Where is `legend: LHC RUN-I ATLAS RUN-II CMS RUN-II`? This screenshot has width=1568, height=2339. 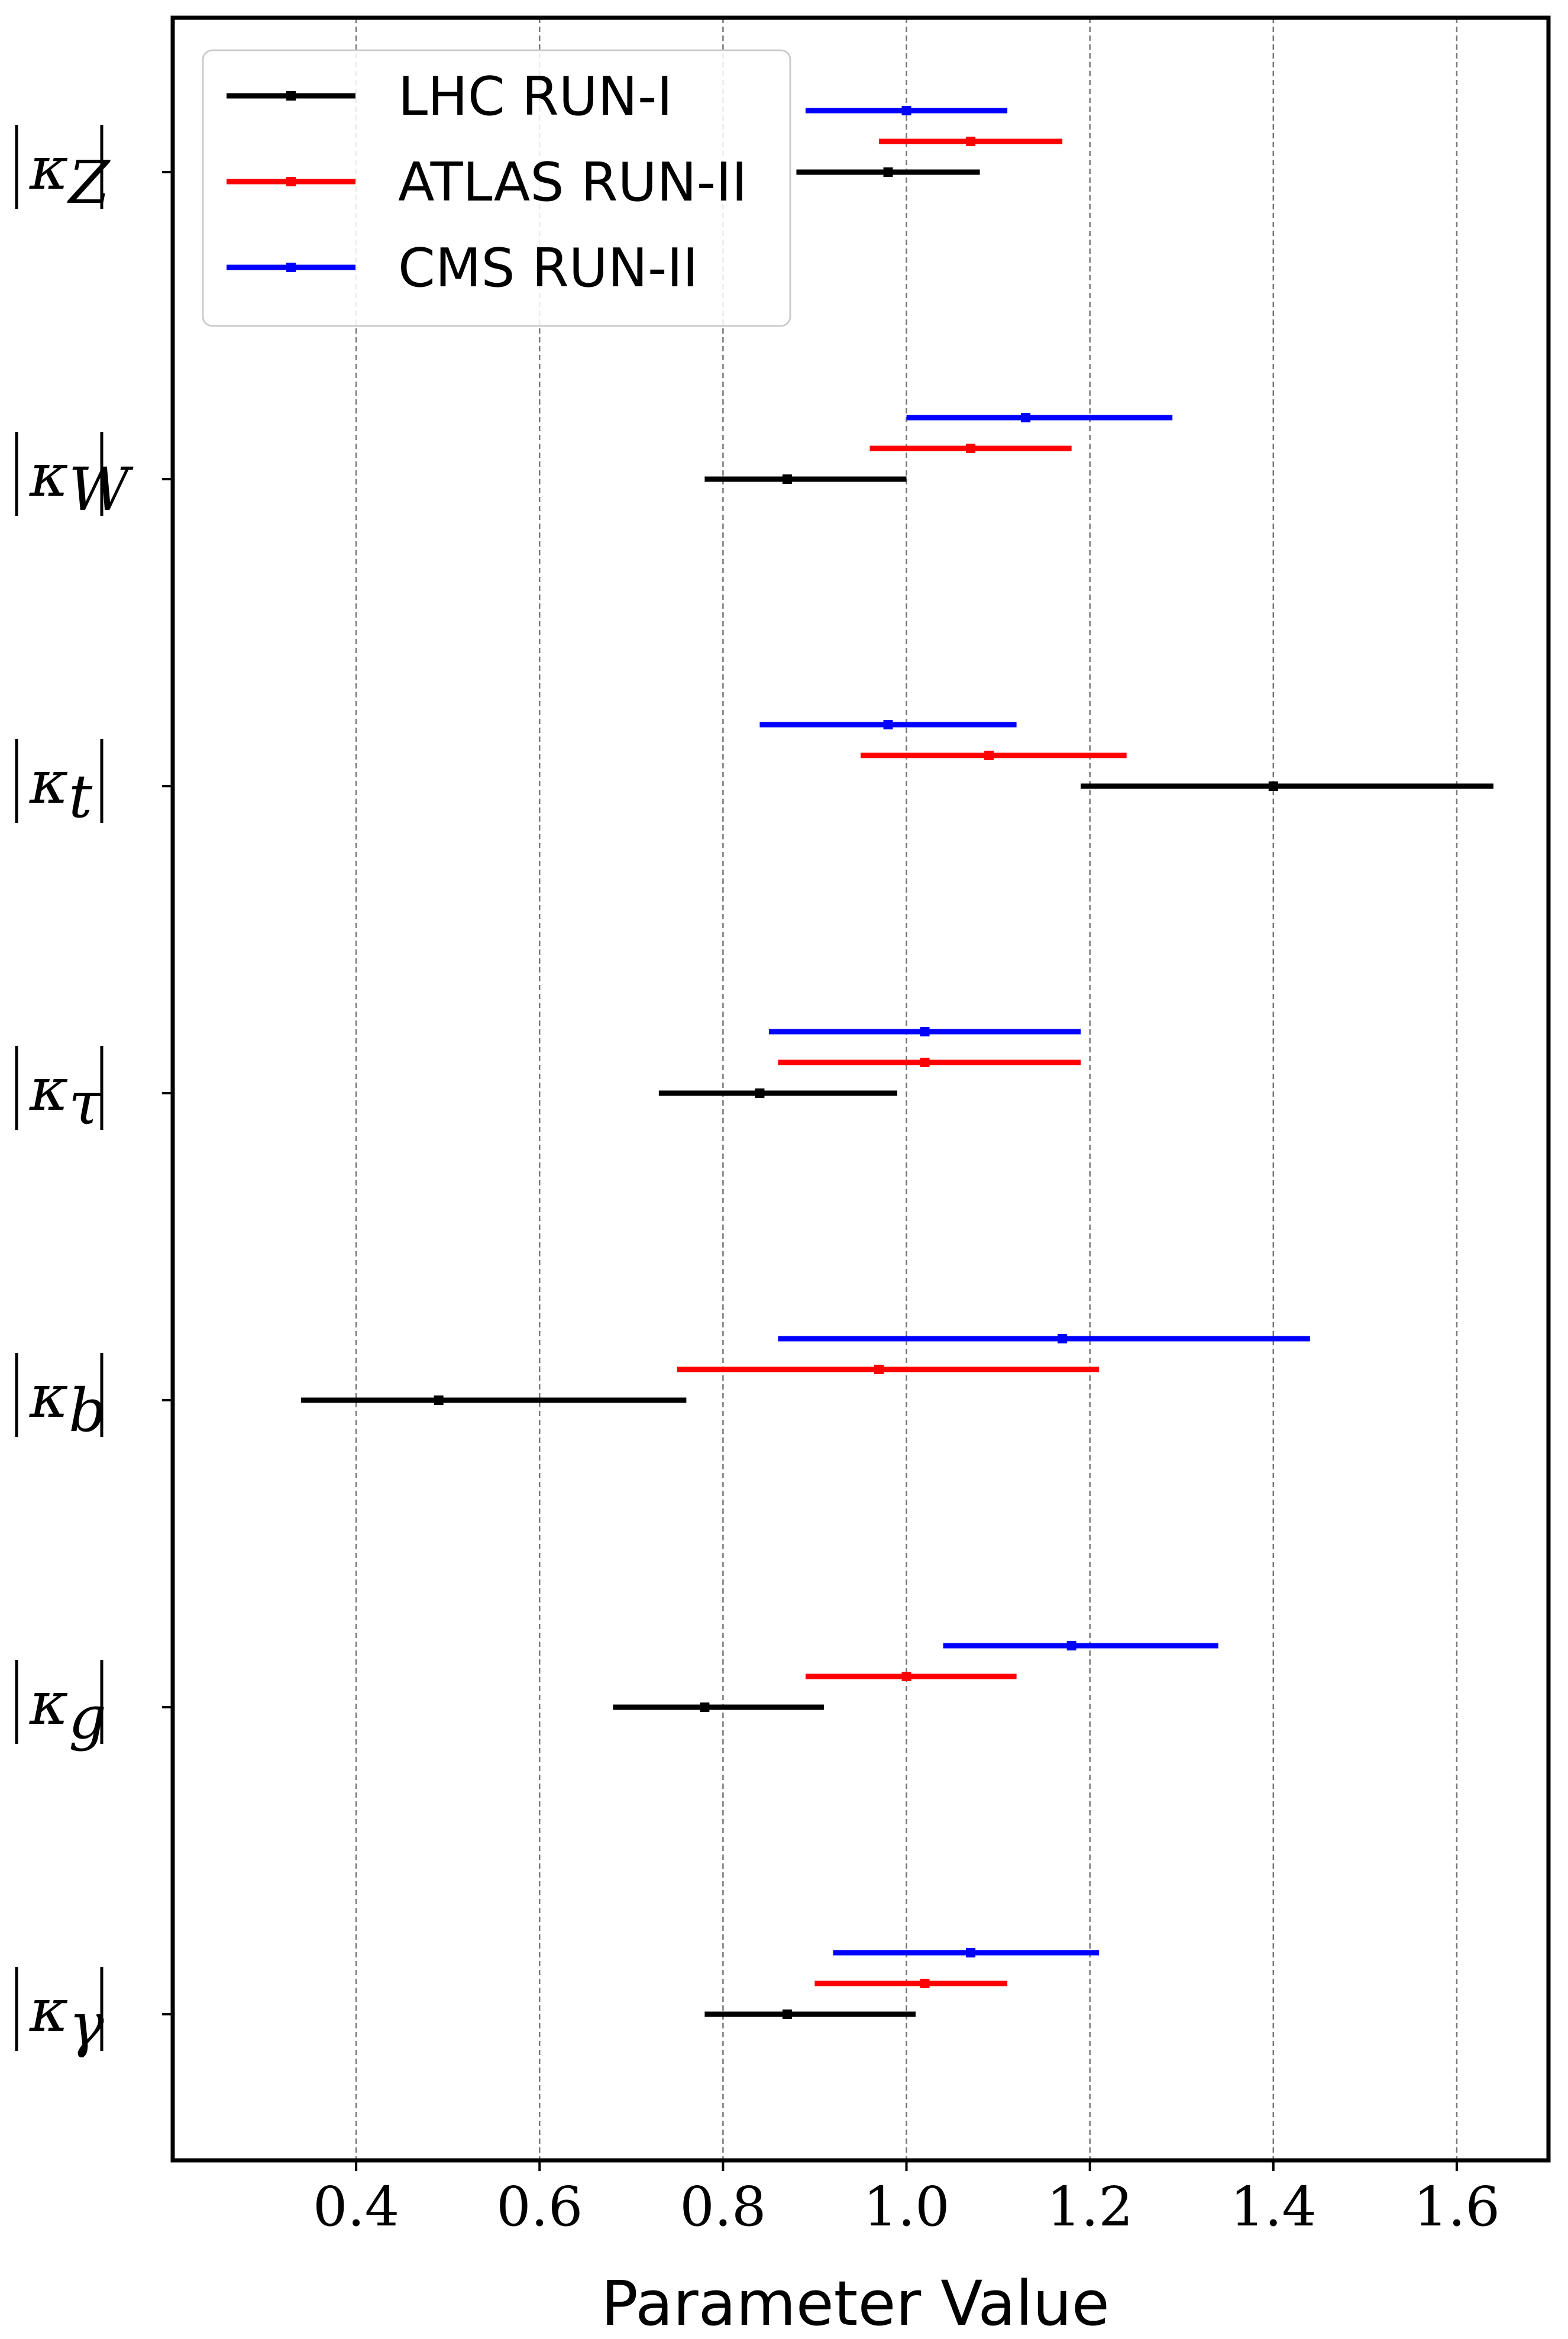
legend: LHC RUN-I ATLAS RUN-II CMS RUN-II is located at coordinates (496, 188).